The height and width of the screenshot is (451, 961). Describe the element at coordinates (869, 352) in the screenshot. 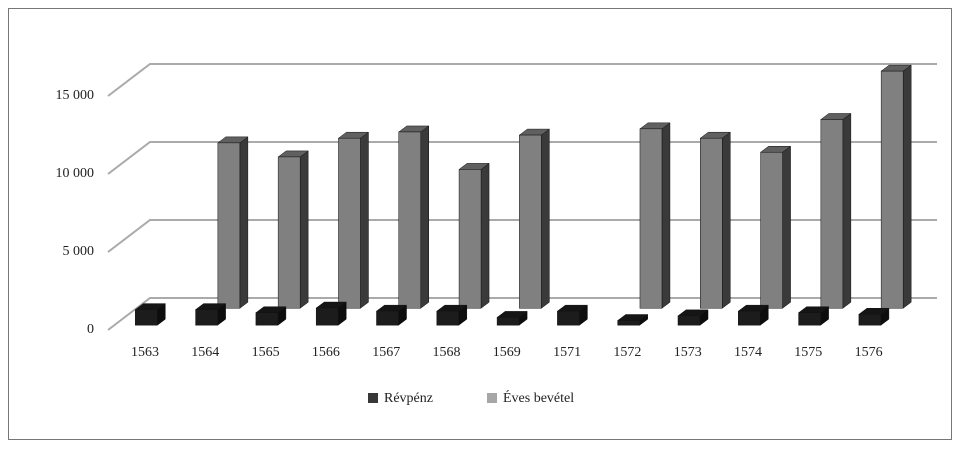

I see `x-tick-label: 1576` at that location.